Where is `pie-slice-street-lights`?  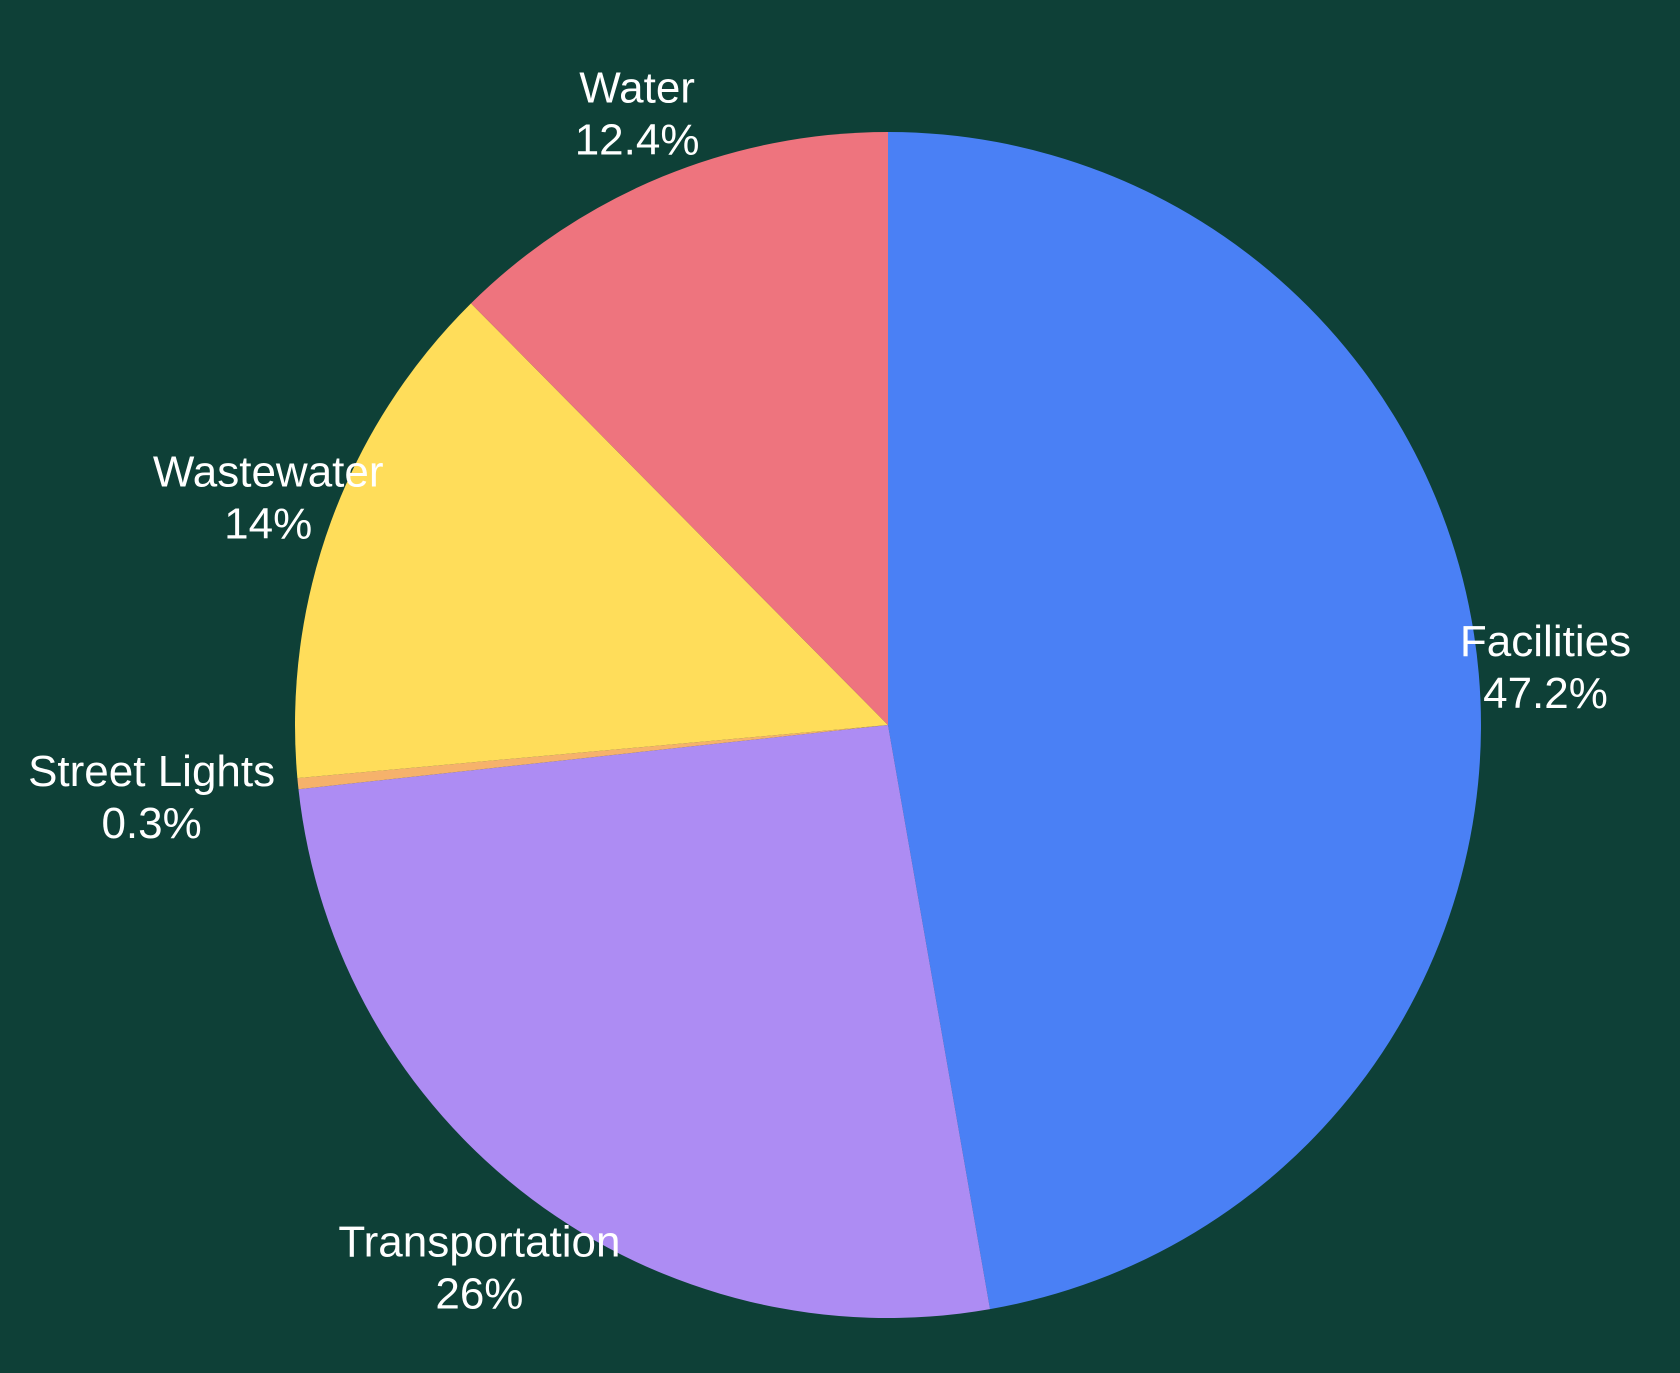 pie-slice-street-lights is located at coordinates (592, 757).